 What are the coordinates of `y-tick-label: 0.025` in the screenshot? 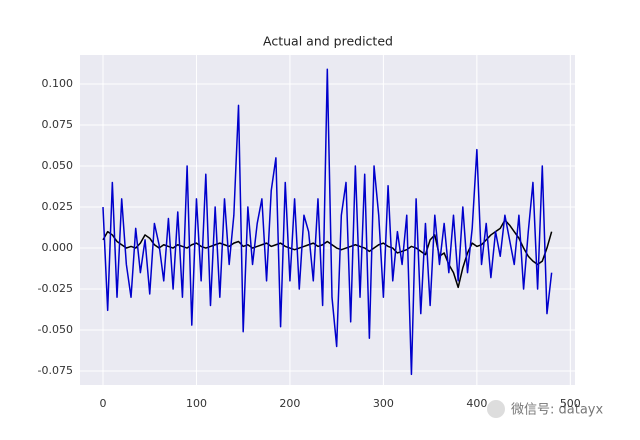 It's located at (58, 206).